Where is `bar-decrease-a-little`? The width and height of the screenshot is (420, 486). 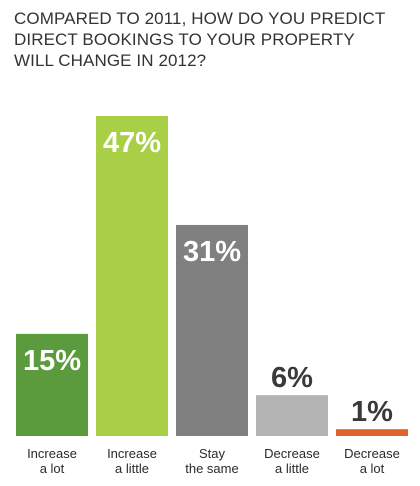
bar-decrease-a-little is located at coordinates (292, 415).